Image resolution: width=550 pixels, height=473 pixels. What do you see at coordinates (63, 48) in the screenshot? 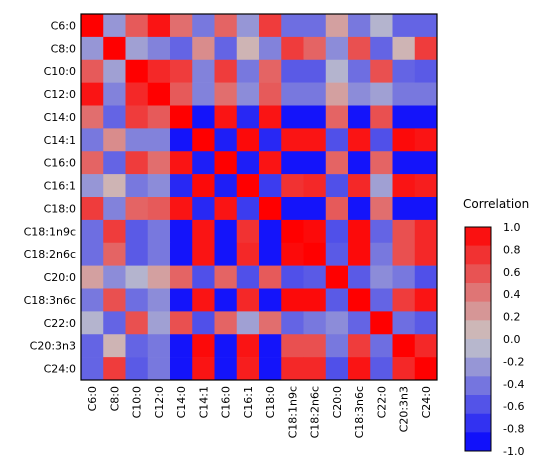
I see `row-label: C8:0` at bounding box center [63, 48].